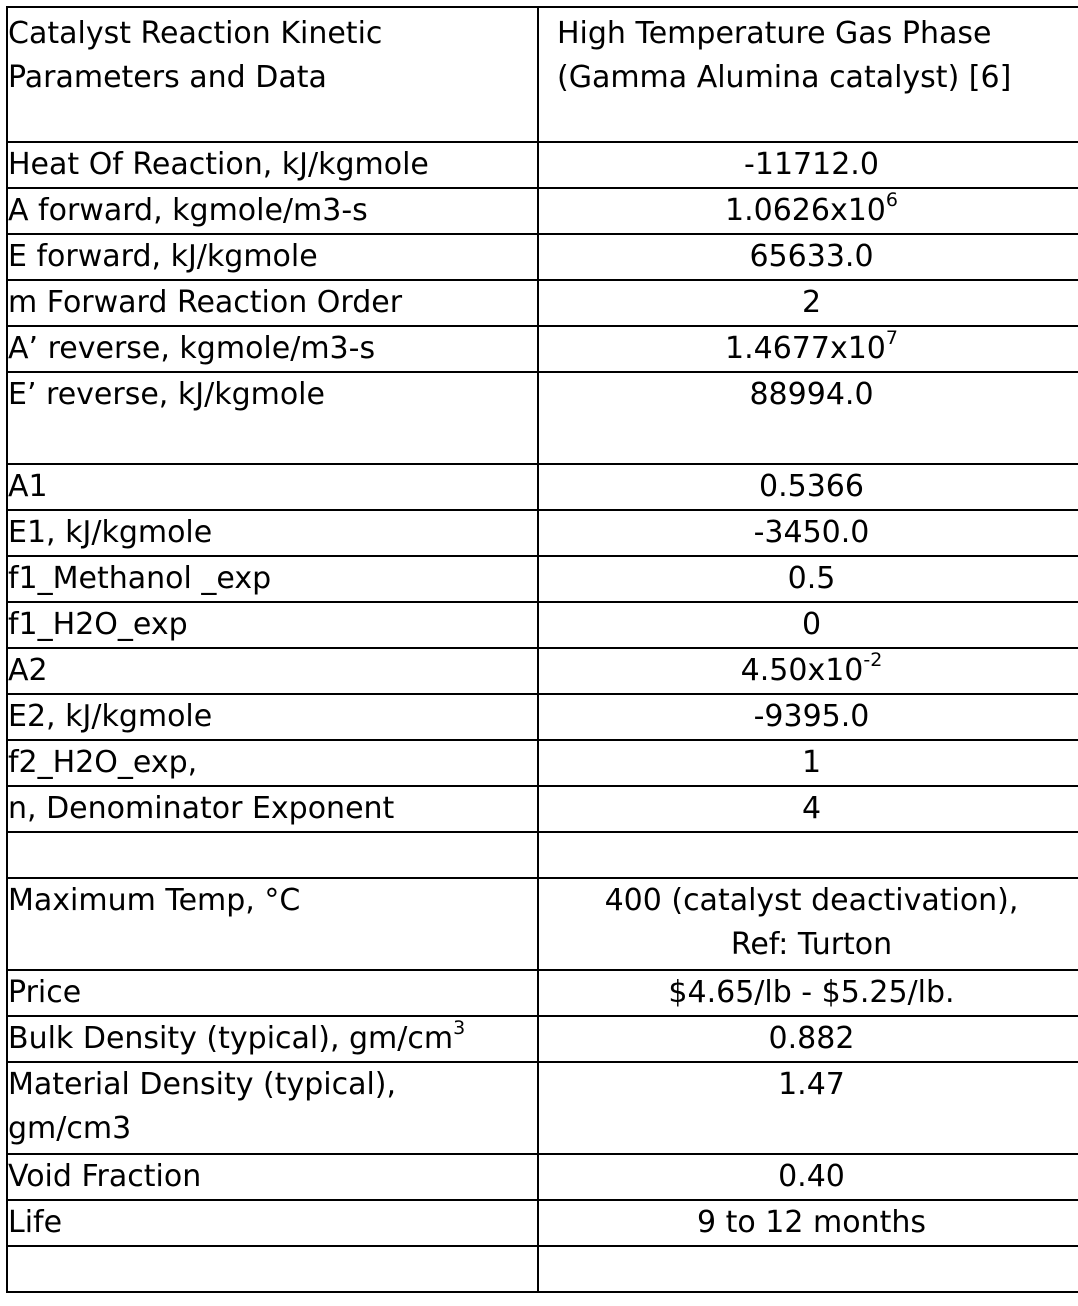 Image resolution: width=1078 pixels, height=1306 pixels. Describe the element at coordinates (807, 993) in the screenshot. I see `row-value: $4.65/lb - $5.25/lb.` at that location.